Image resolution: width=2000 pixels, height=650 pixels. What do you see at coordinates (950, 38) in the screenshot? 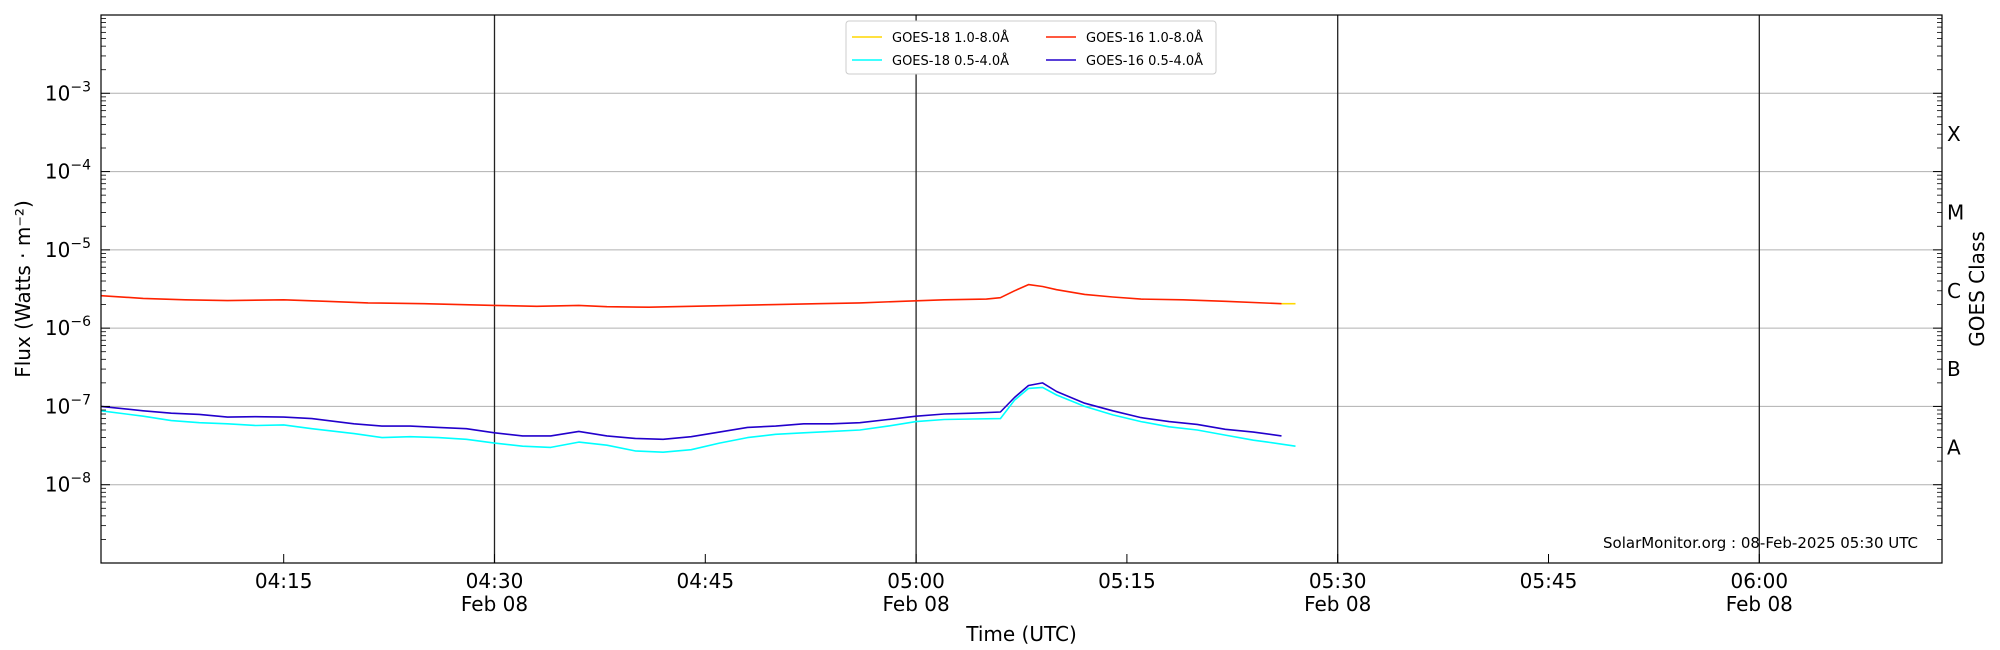
I see `legend-label: GOES-18 1.0-8.0Å` at bounding box center [950, 38].